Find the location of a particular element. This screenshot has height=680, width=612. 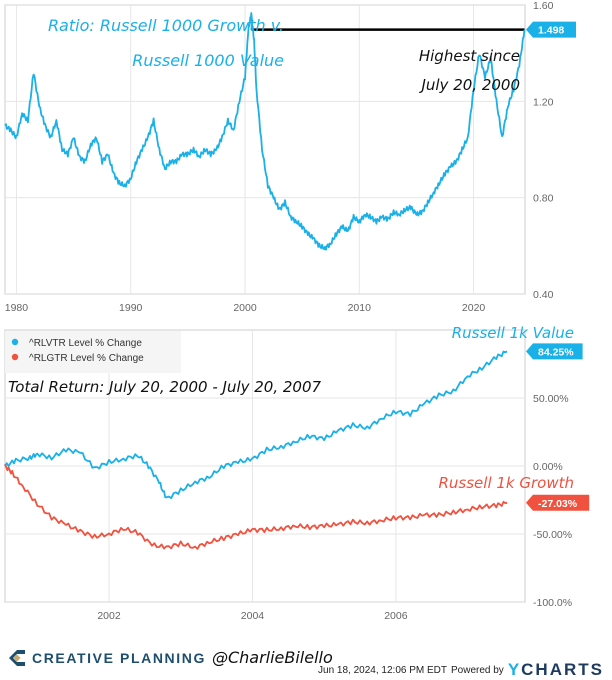

legend-entry-growth: ^RLGTR Level % Change is located at coordinates (86, 358).